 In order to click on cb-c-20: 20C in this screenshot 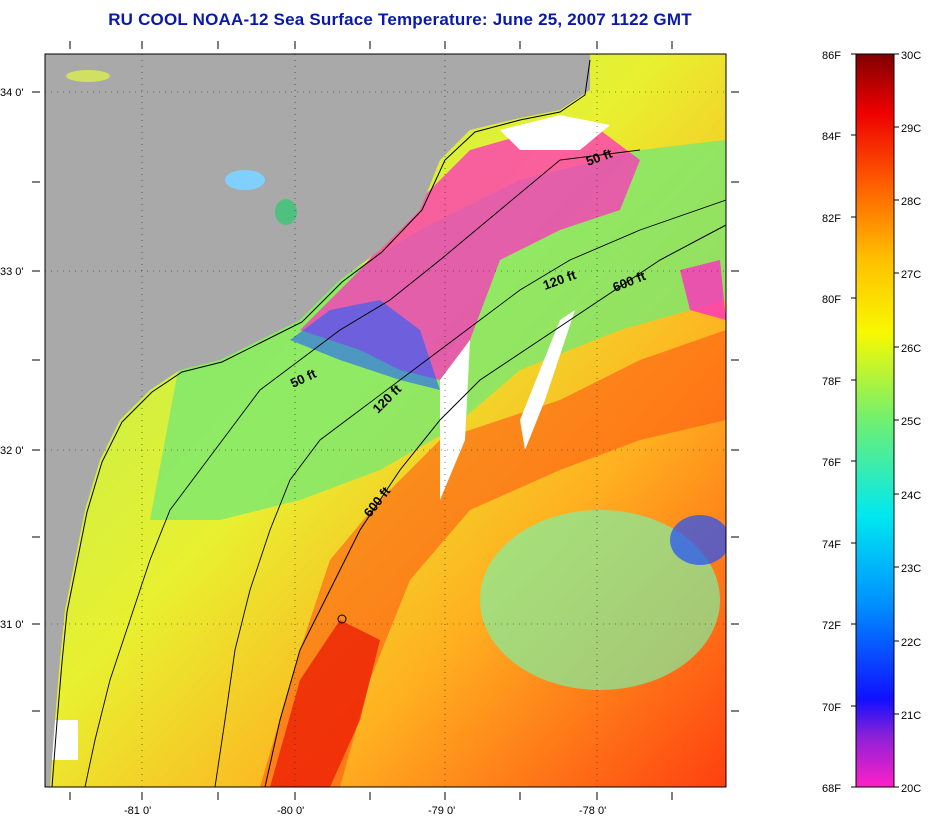, I will do `click(911, 789)`.